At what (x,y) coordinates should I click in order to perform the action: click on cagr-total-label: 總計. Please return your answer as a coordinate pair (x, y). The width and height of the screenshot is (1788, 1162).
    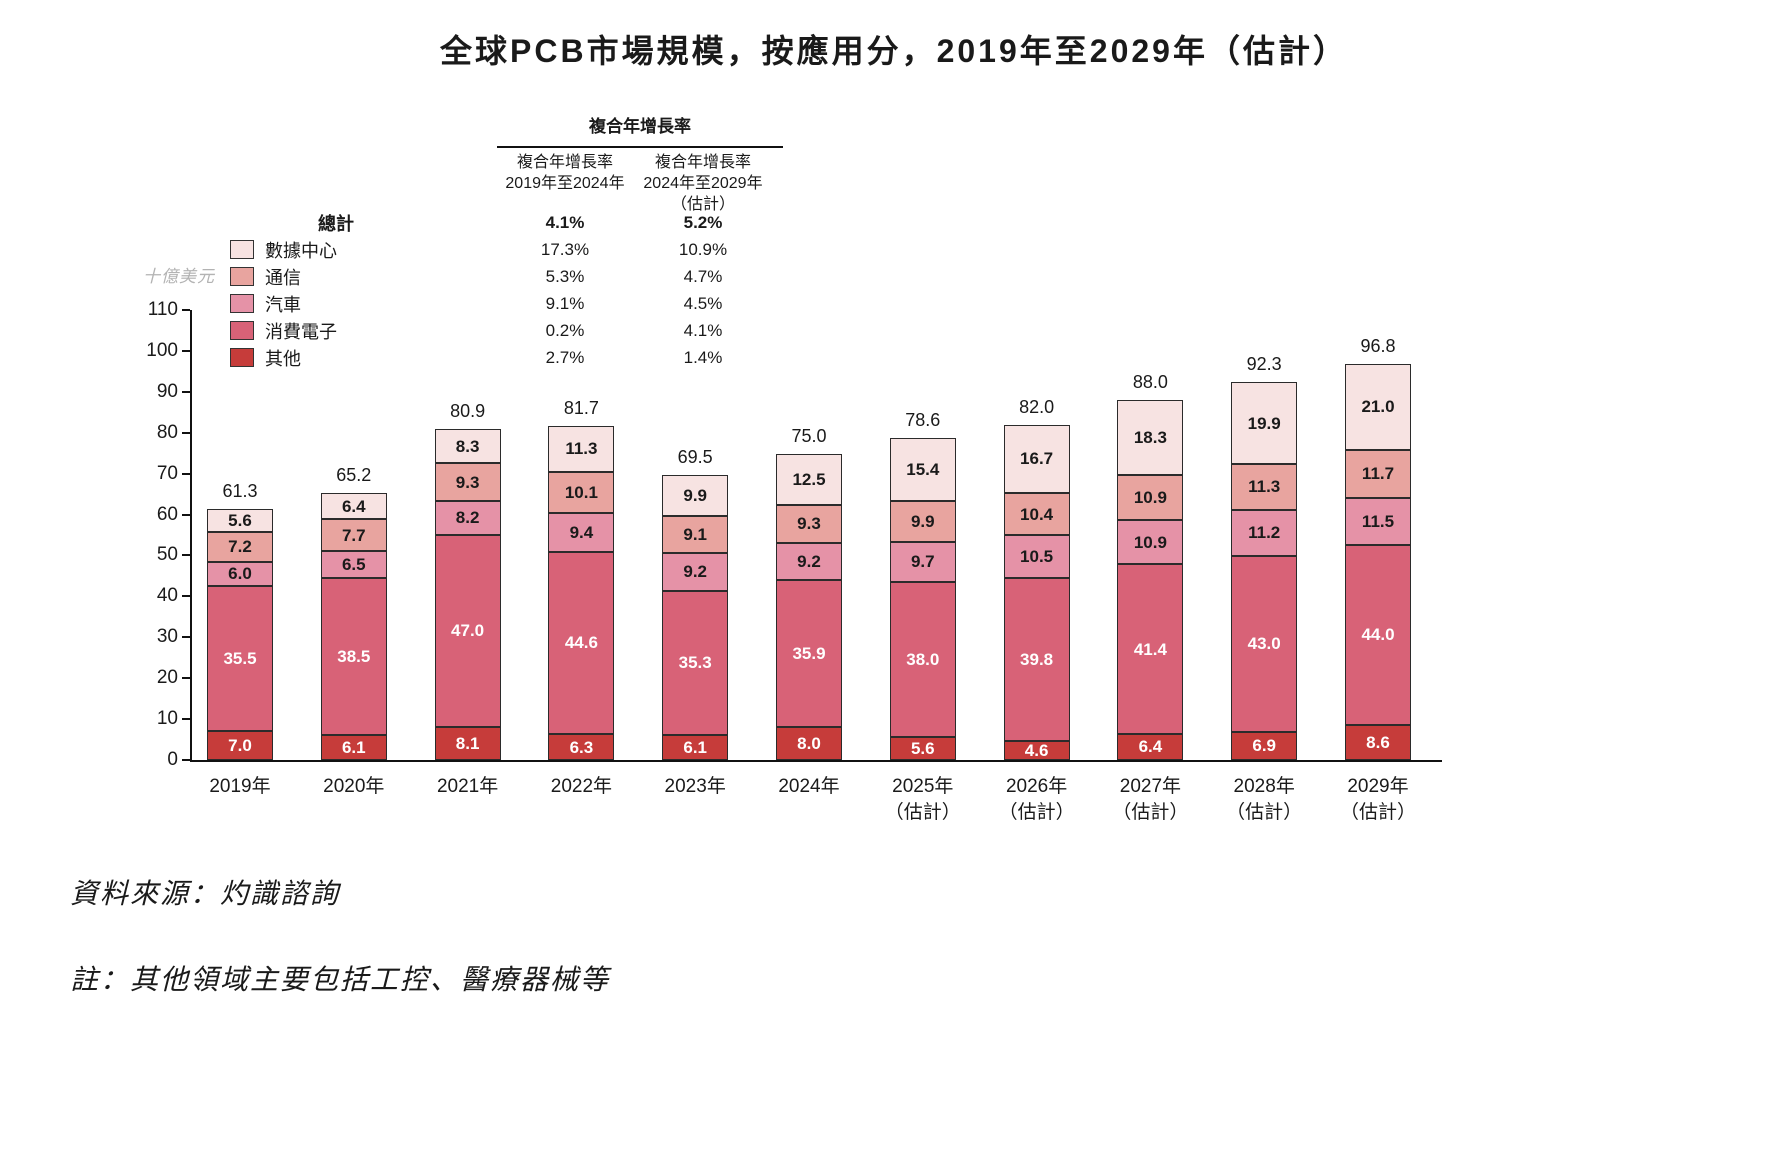
    Looking at the image, I should click on (336, 223).